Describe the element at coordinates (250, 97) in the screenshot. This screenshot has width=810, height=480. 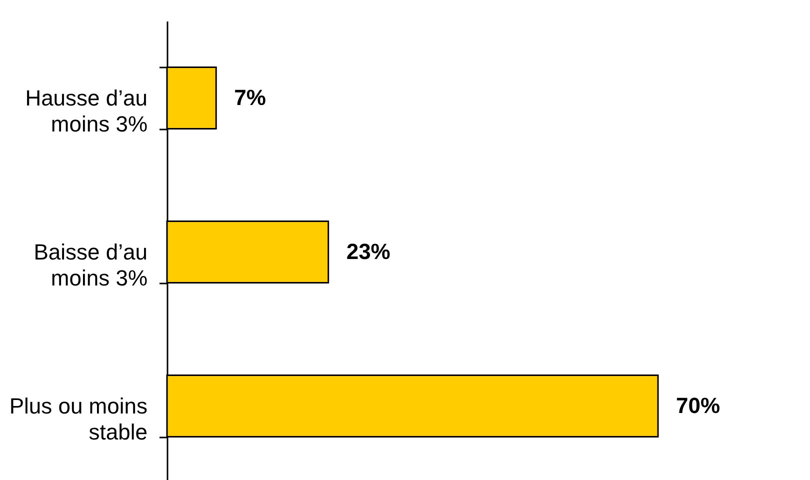
I see `data-label: 7%` at that location.